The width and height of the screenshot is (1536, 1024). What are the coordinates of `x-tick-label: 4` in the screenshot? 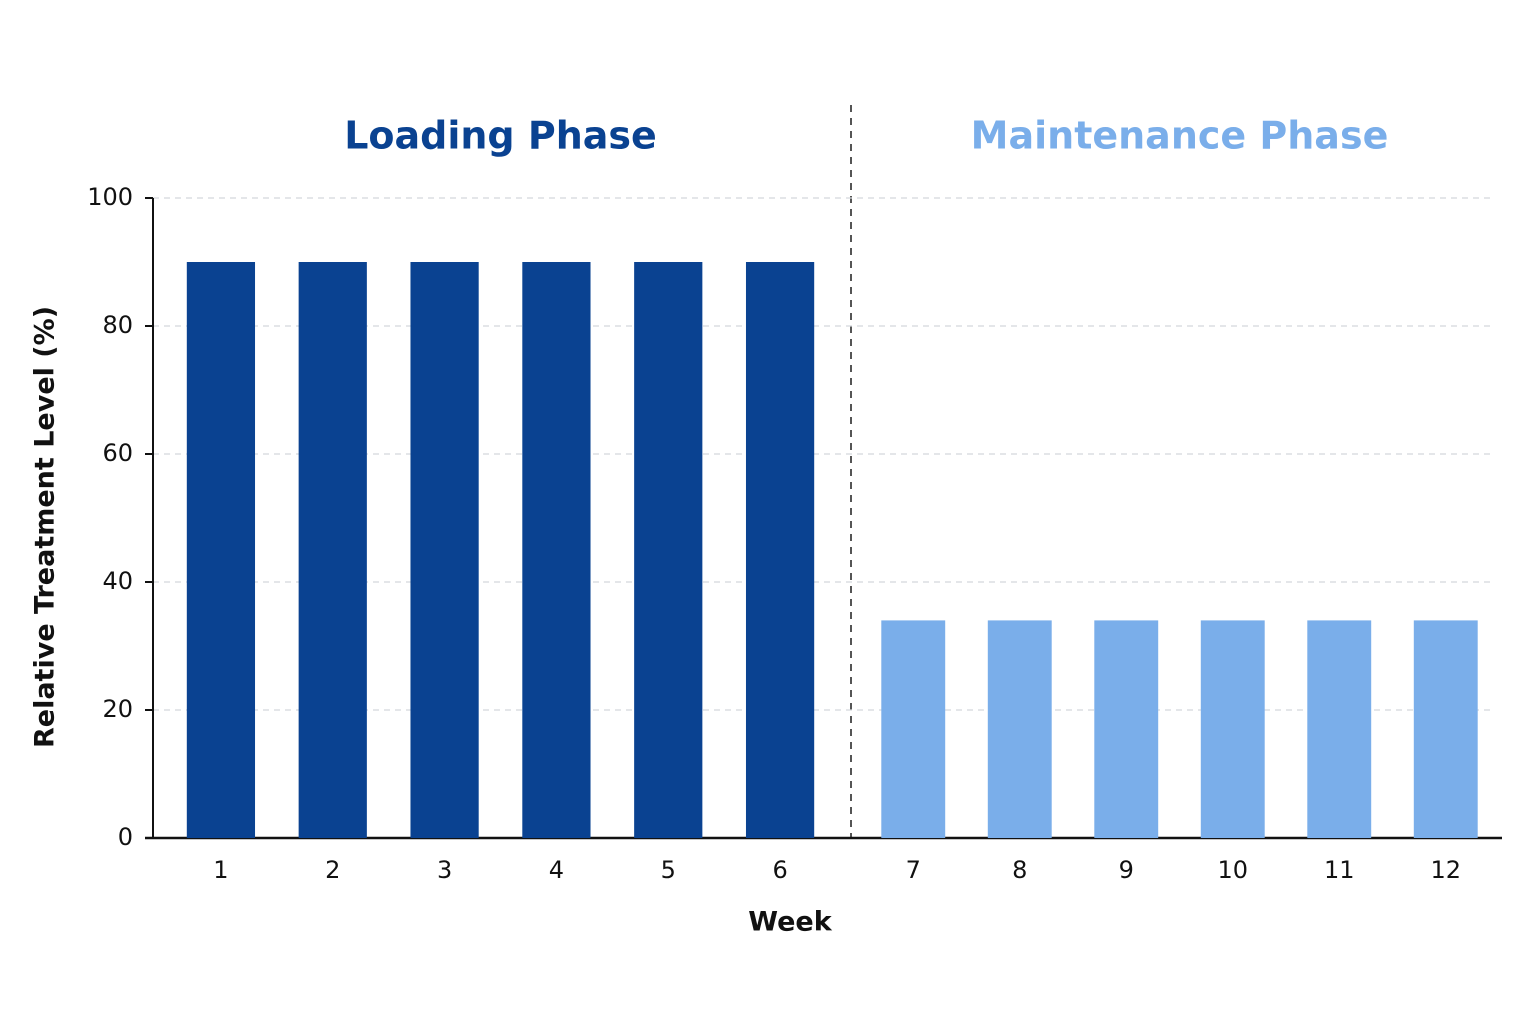 It's located at (556, 870).